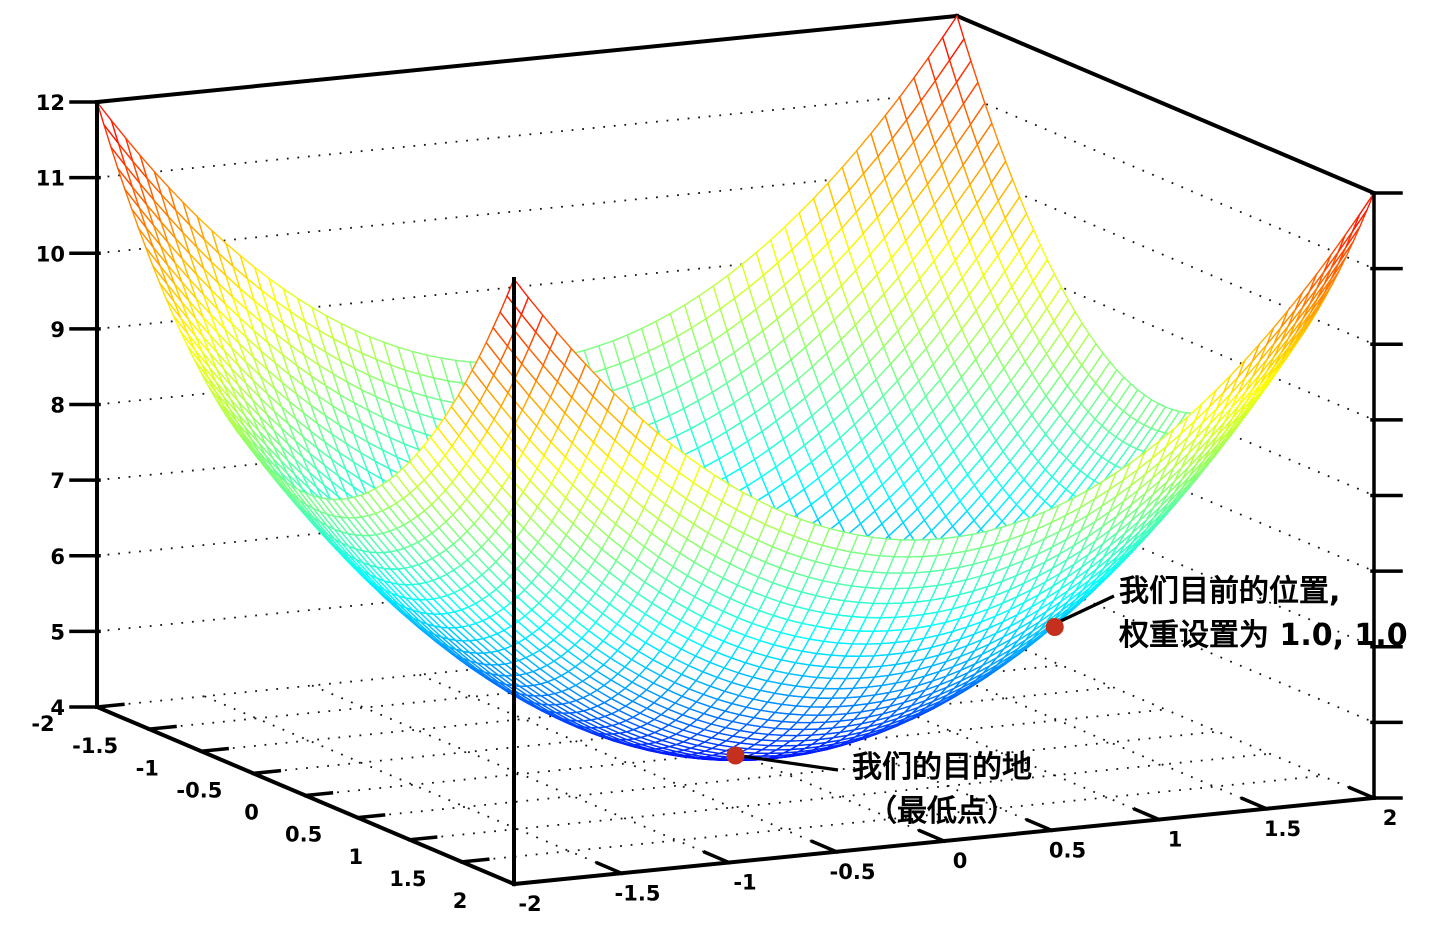  What do you see at coordinates (57, 330) in the screenshot?
I see `tick-label: 9` at bounding box center [57, 330].